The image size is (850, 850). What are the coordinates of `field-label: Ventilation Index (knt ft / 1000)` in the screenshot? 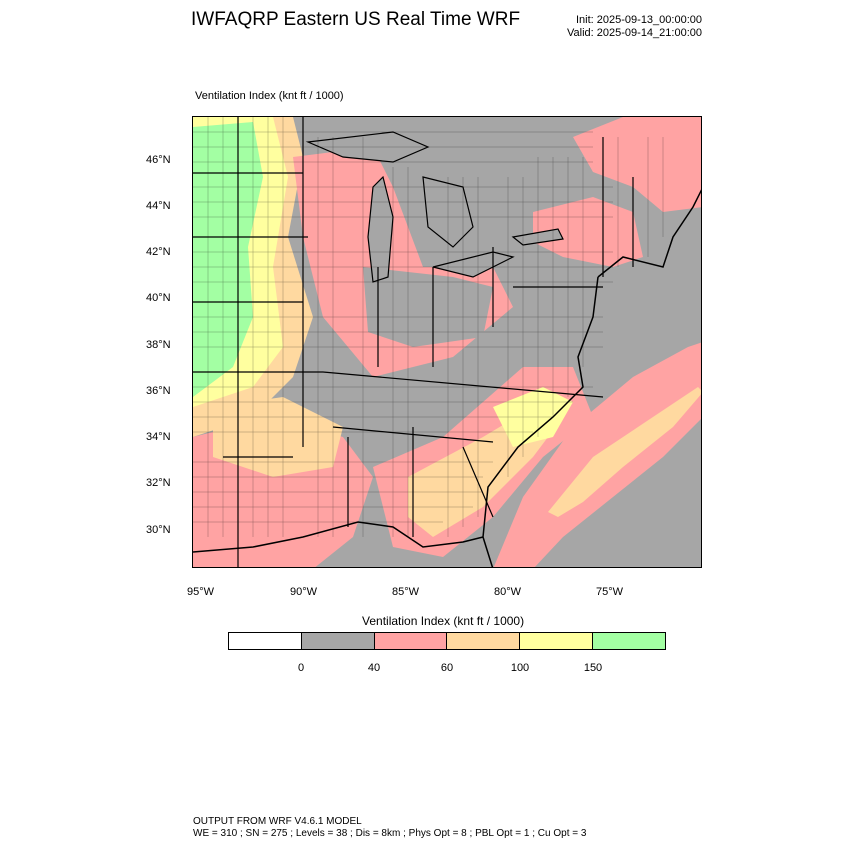 It's located at (269, 96).